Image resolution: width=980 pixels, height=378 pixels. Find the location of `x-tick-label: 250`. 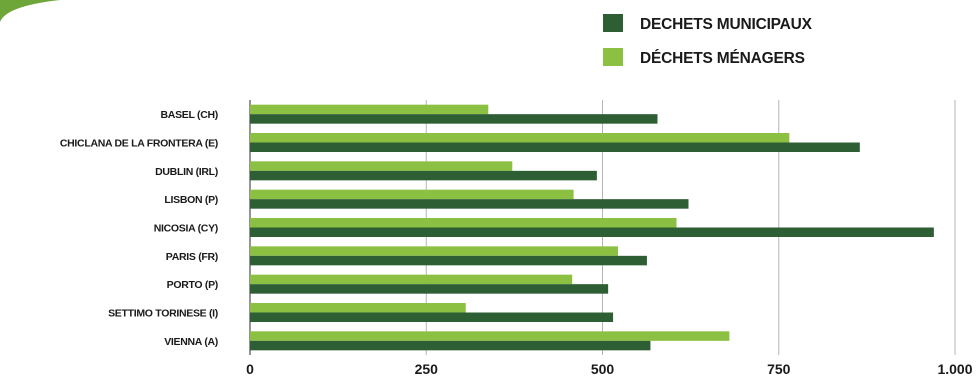

x-tick-label: 250 is located at coordinates (427, 369).